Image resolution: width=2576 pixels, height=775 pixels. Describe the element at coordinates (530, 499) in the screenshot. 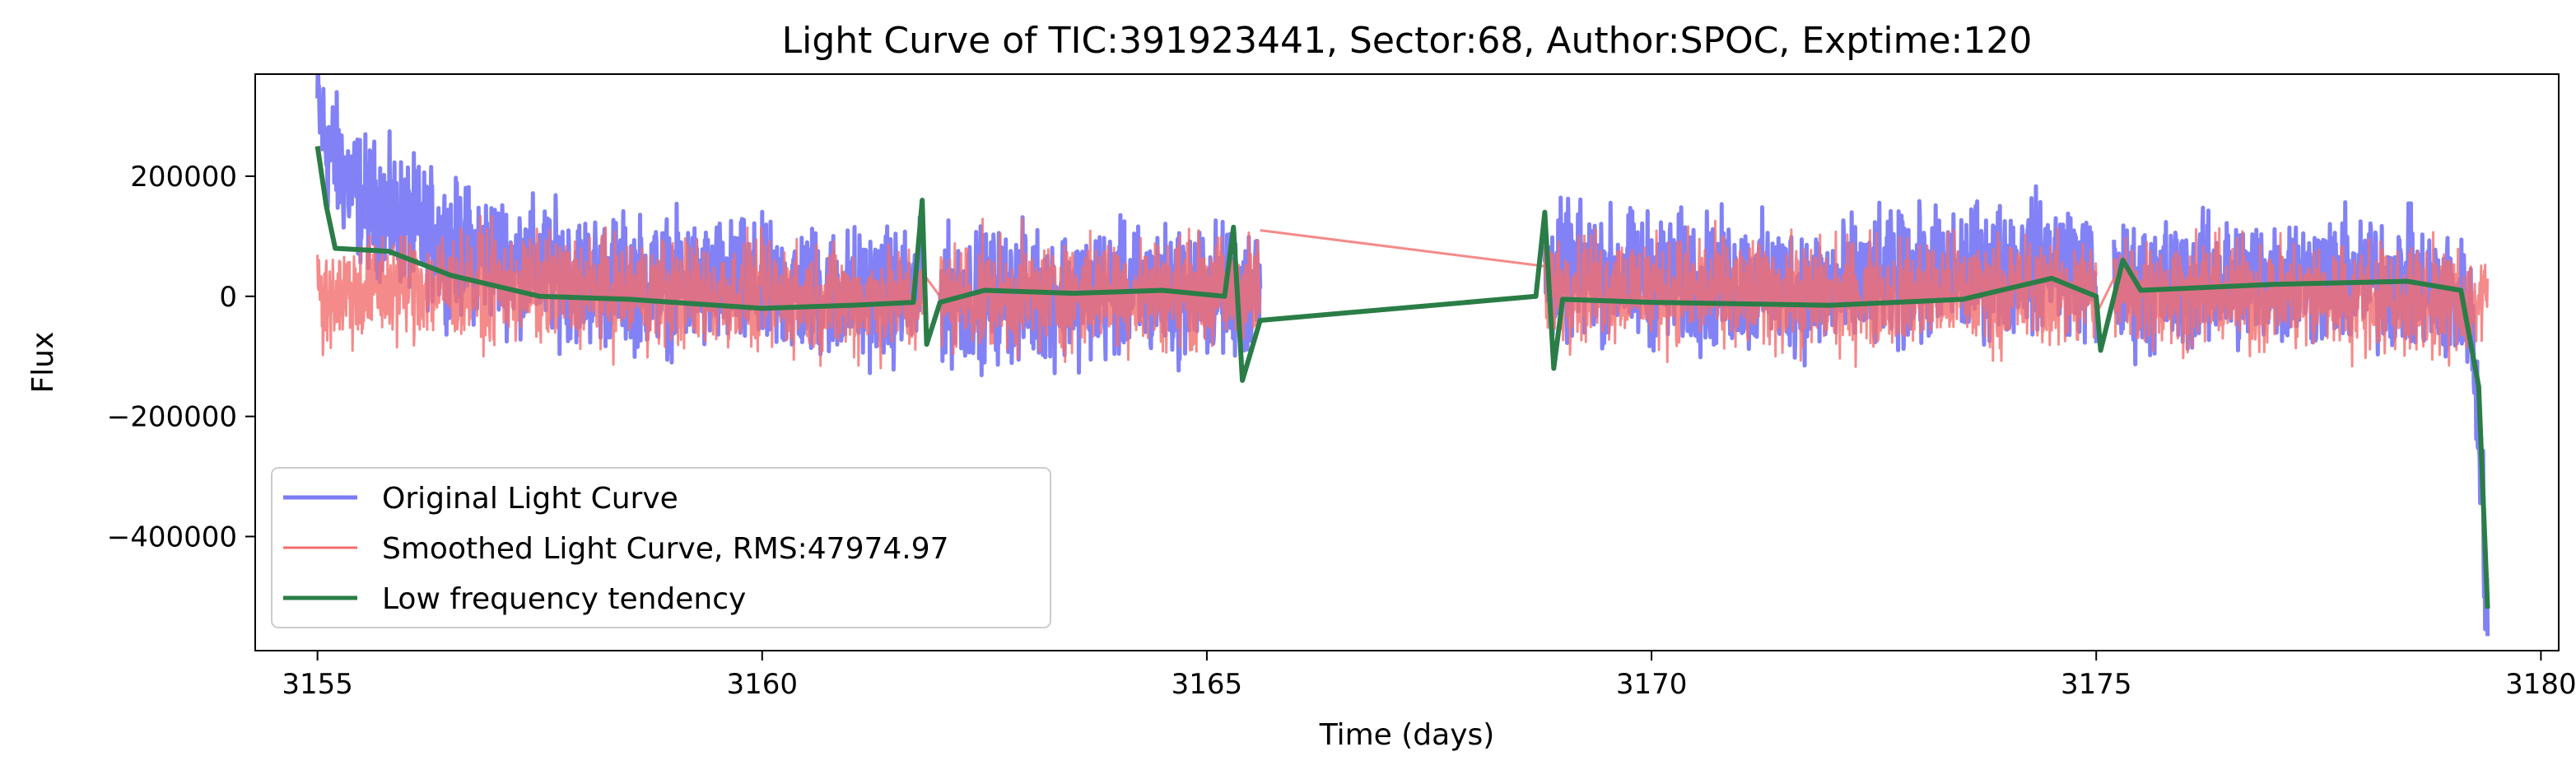

I see `legend-label-original: Original Light Curve` at that location.